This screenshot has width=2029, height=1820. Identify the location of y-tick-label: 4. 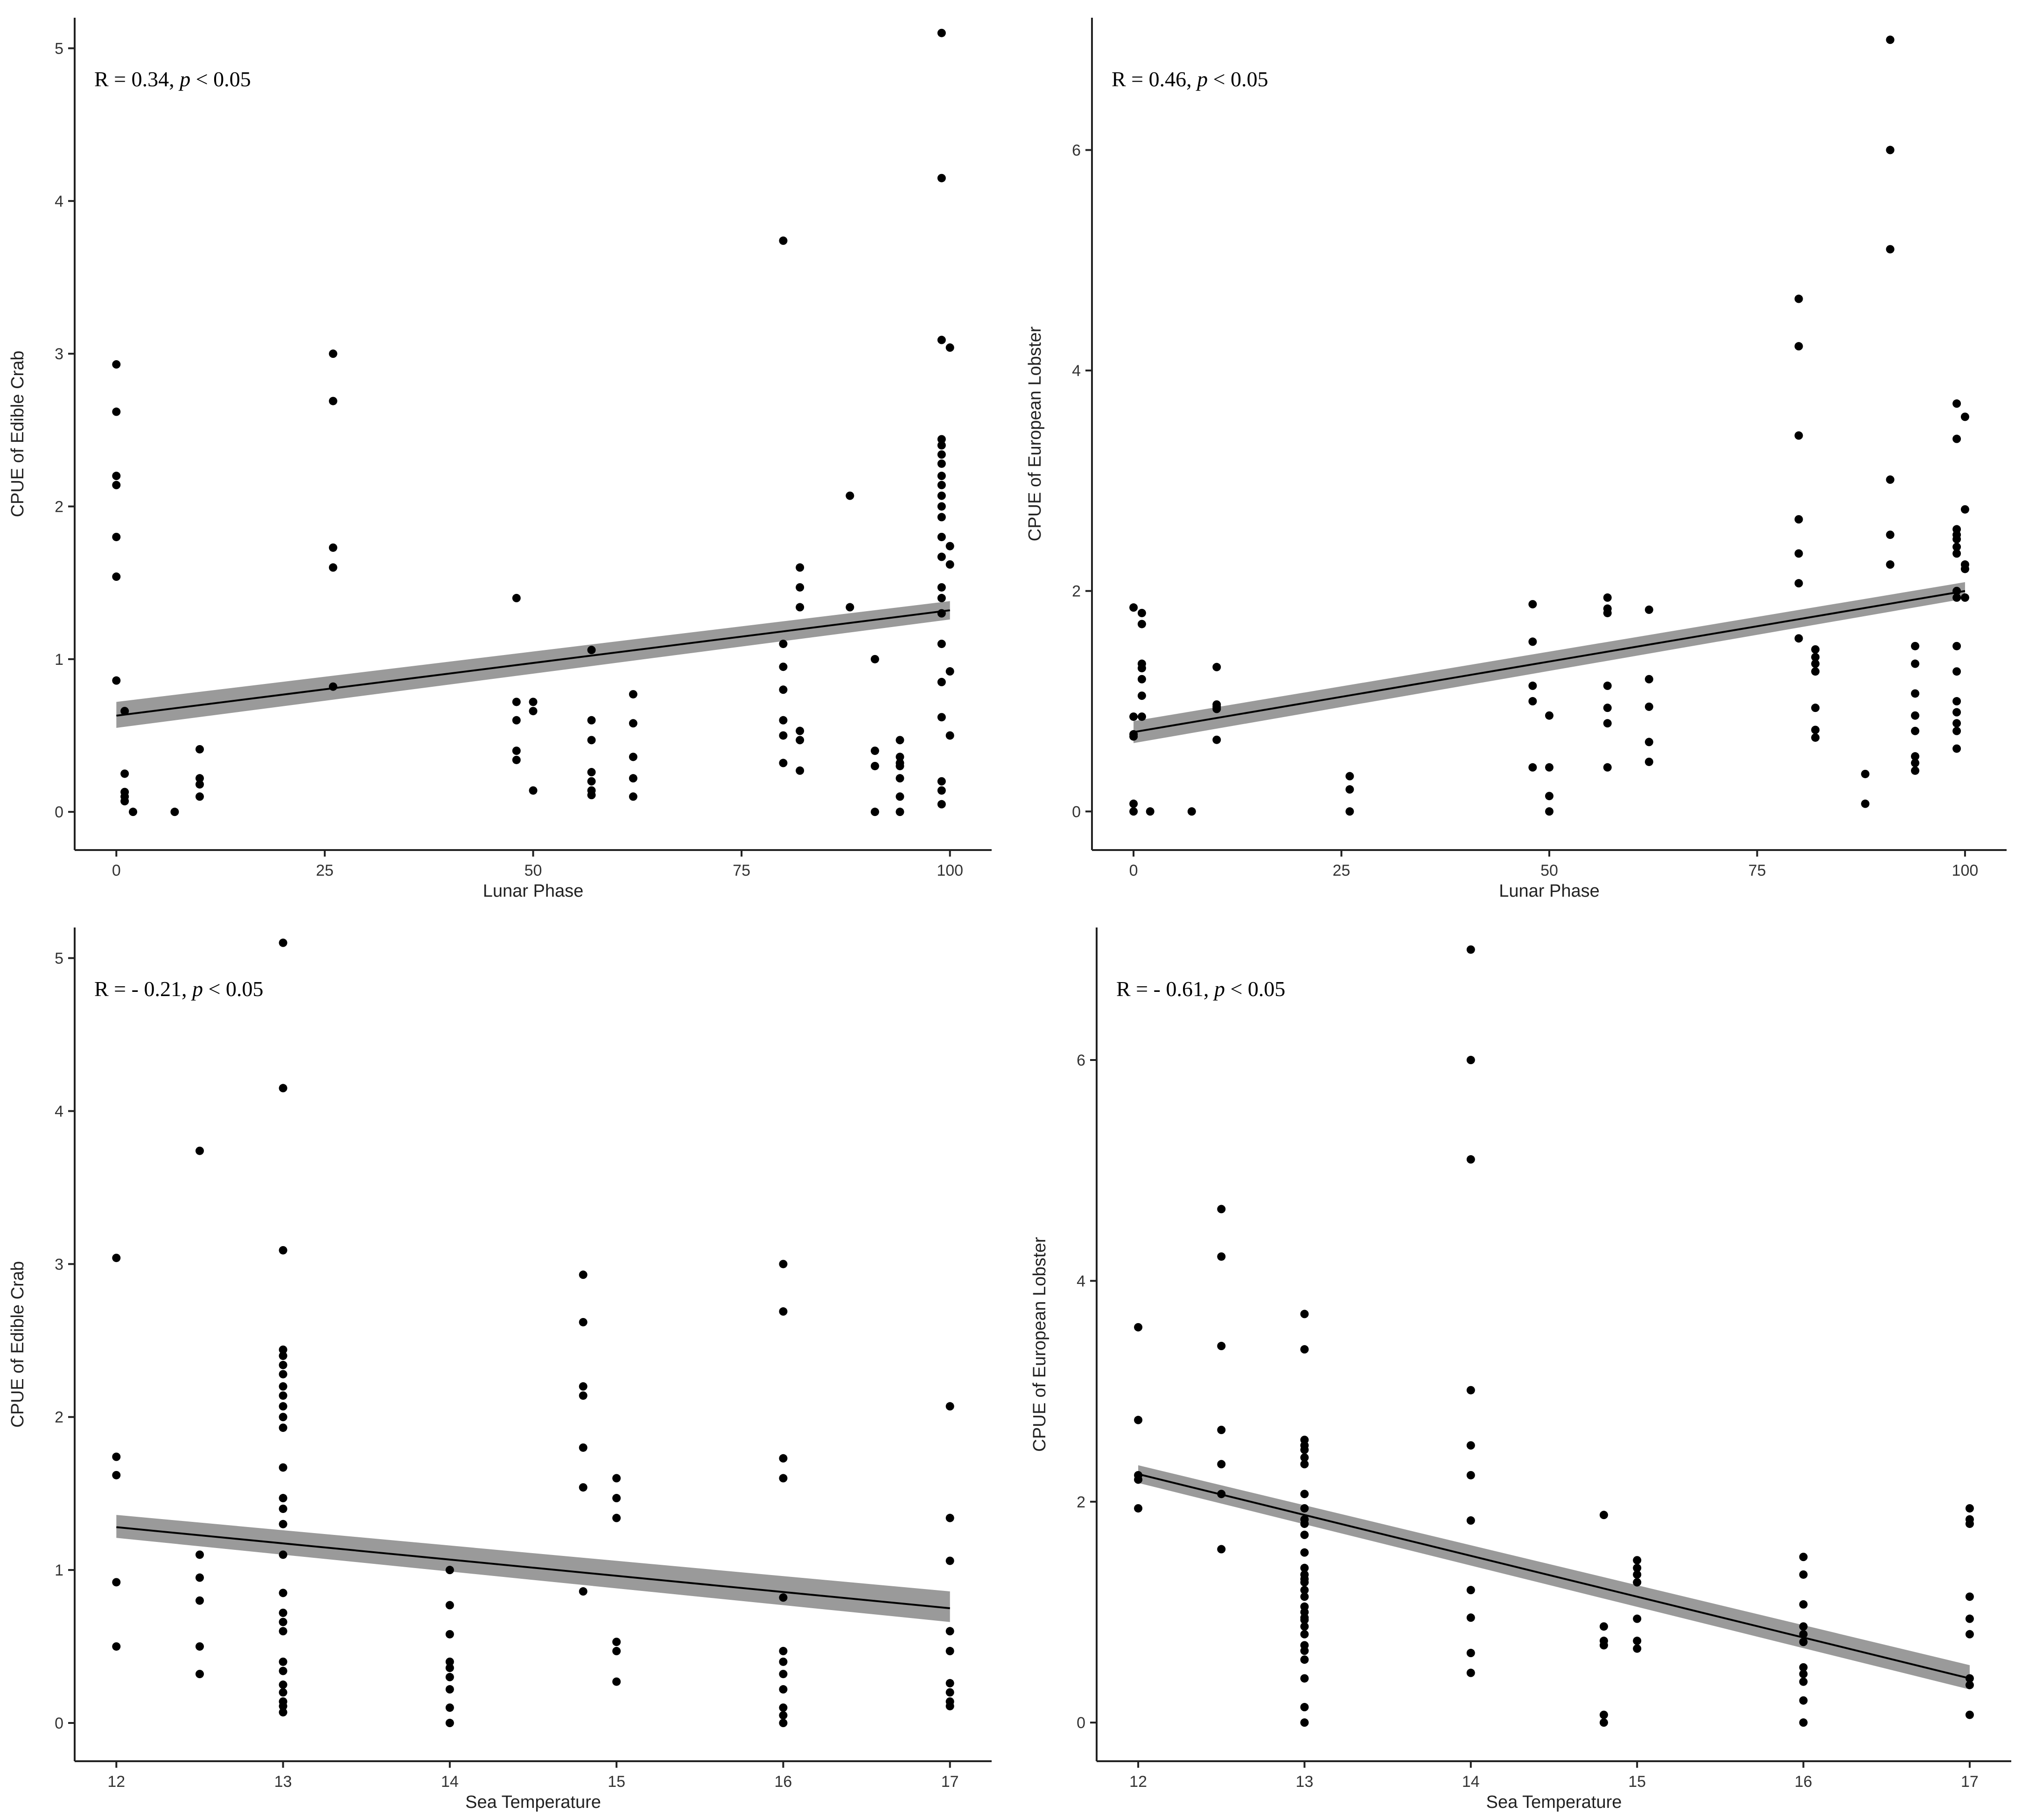
(59, 201).